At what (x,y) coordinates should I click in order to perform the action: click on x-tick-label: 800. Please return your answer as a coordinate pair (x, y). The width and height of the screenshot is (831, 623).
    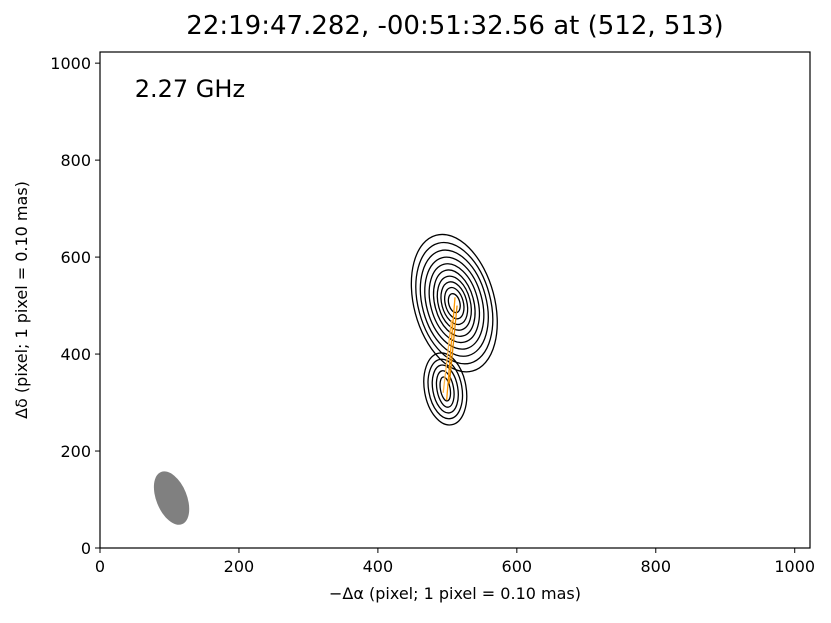
    Looking at the image, I should click on (655, 566).